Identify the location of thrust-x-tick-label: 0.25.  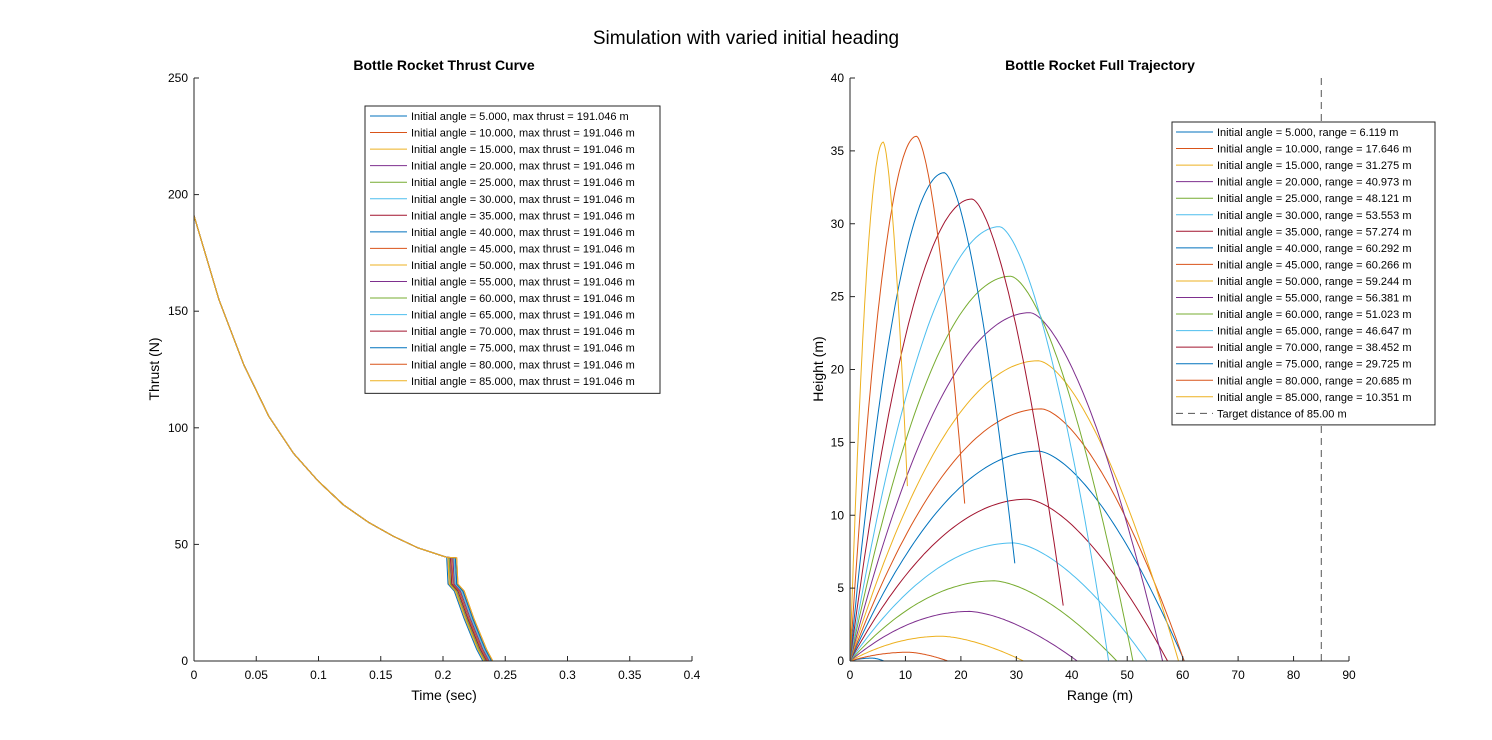
(506, 675).